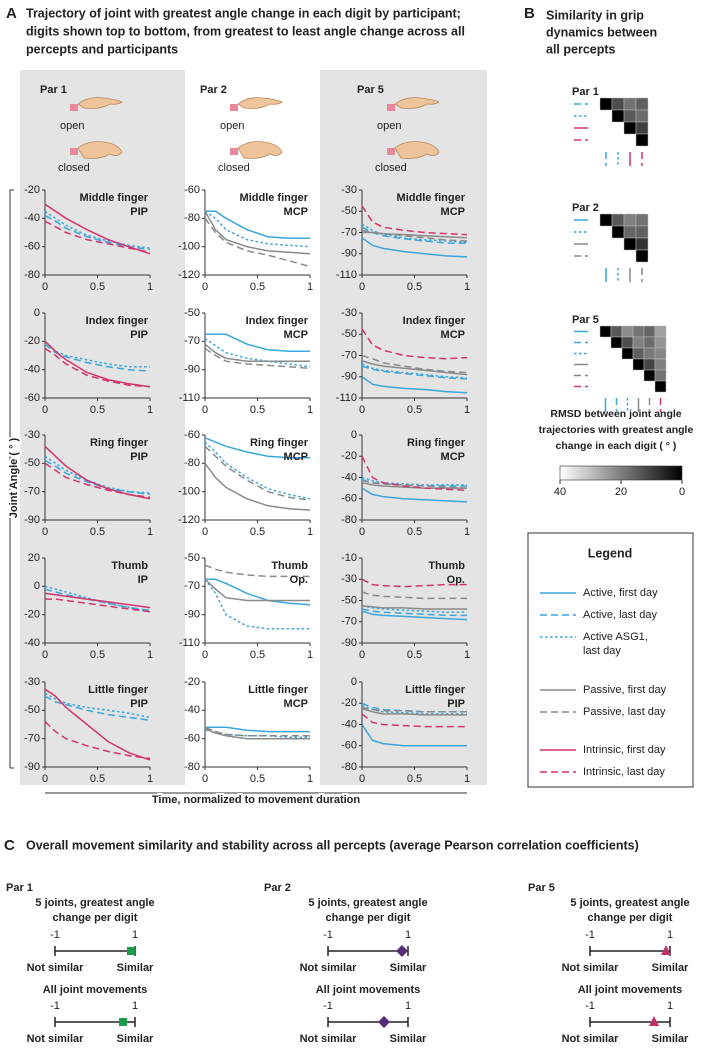  What do you see at coordinates (9, 845) in the screenshot?
I see `panel-letter: C` at bounding box center [9, 845].